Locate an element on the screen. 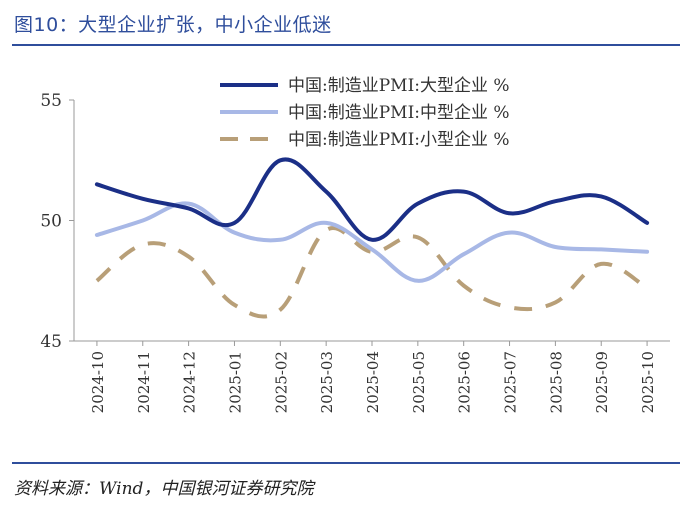 This screenshot has height=530, width=700. figure-title: 图10：大型企业扩张，中小企业低迷 is located at coordinates (173, 25).